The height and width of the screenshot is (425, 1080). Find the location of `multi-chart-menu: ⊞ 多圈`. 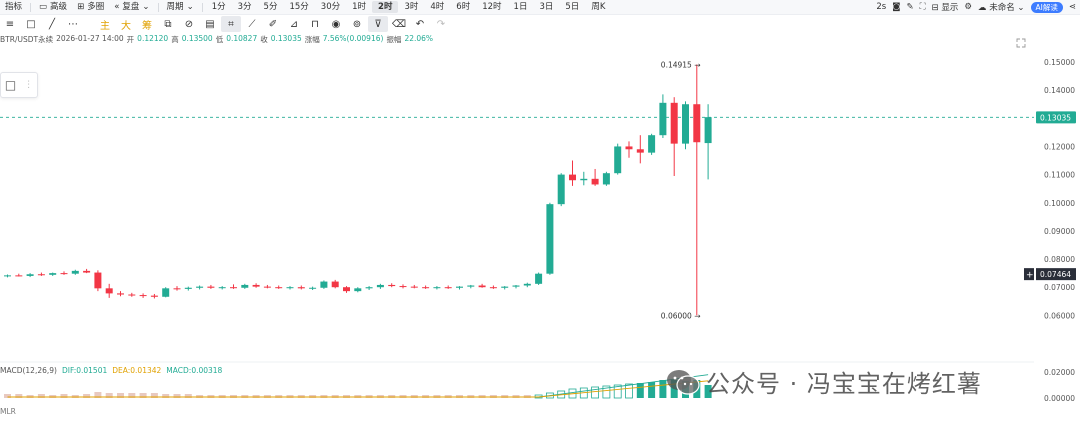

multi-chart-menu: ⊞ 多圈 is located at coordinates (91, 7).